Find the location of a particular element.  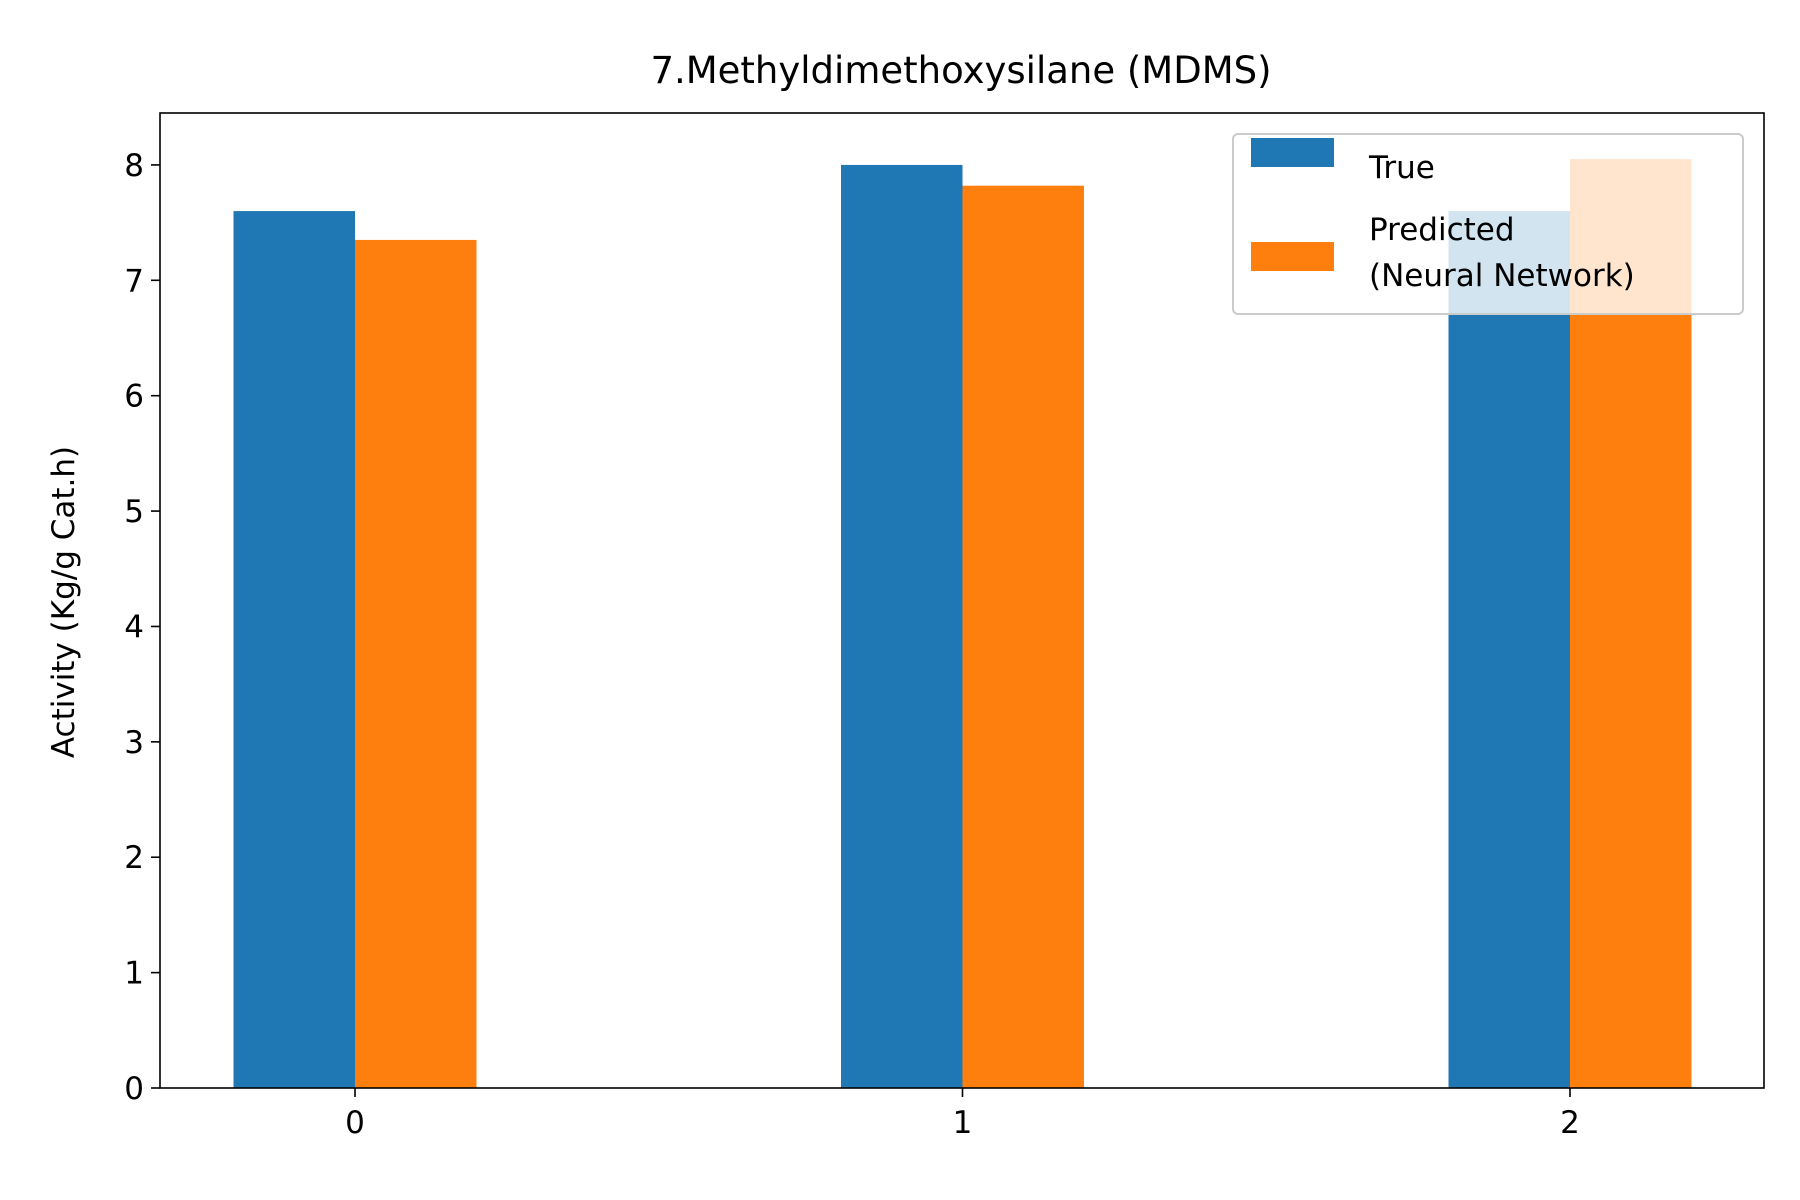

legend: True Predicted (Neural Network) is located at coordinates (1488, 224).